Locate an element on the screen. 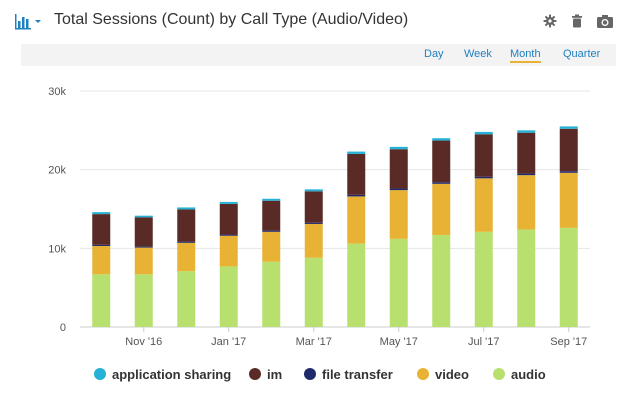  range-tab-day: Day is located at coordinates (434, 54).